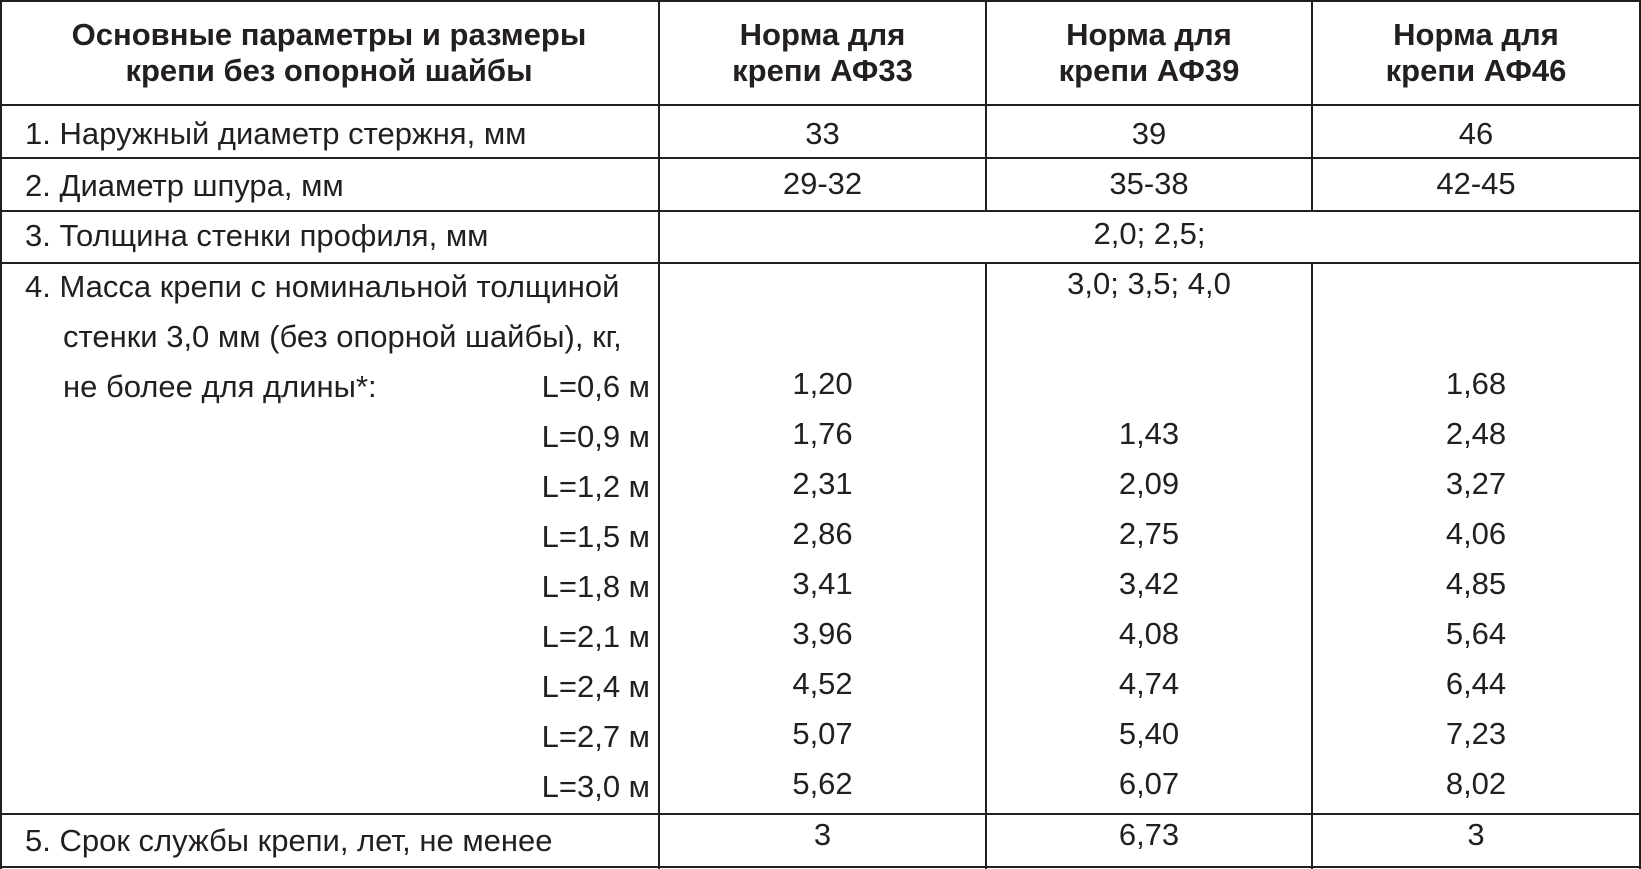 The image size is (1641, 869). I want to click on header-af39: Норма для крепи АФ39, so click(1149, 53).